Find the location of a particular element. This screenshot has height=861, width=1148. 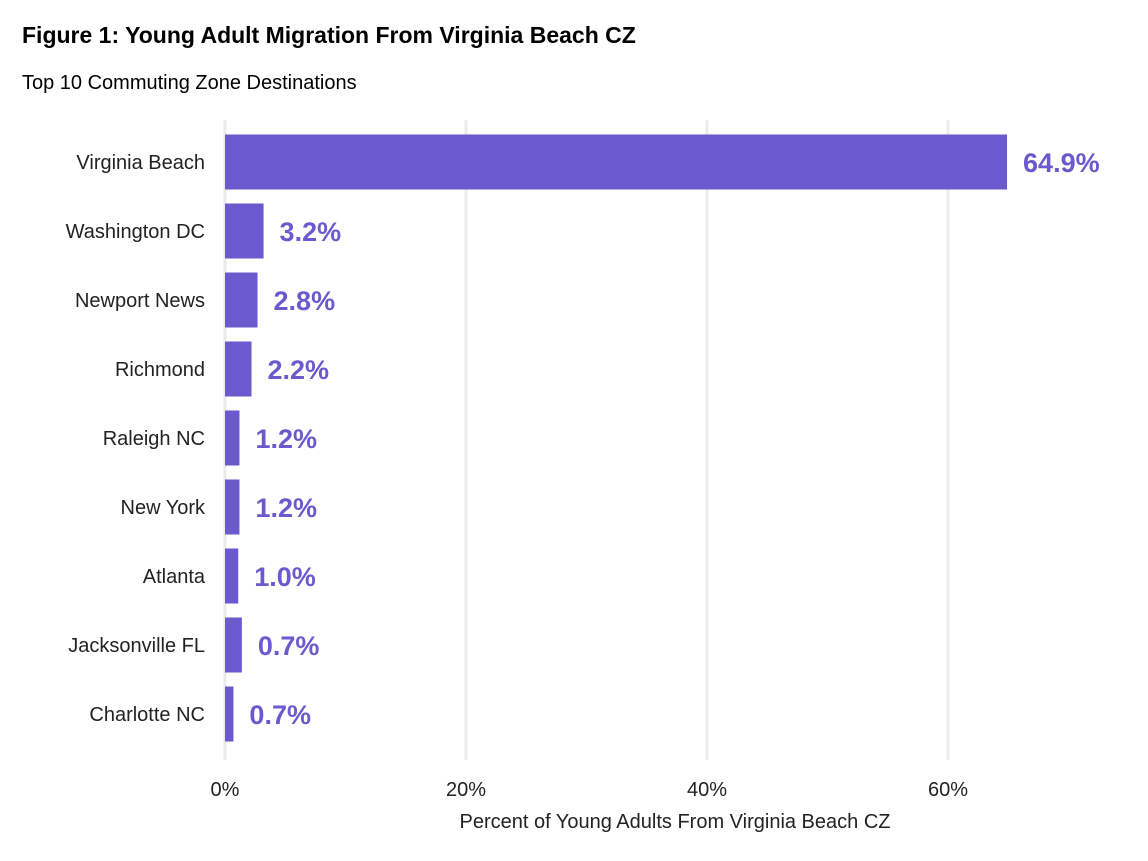

y-tick-label: Washington DC is located at coordinates (135, 232).